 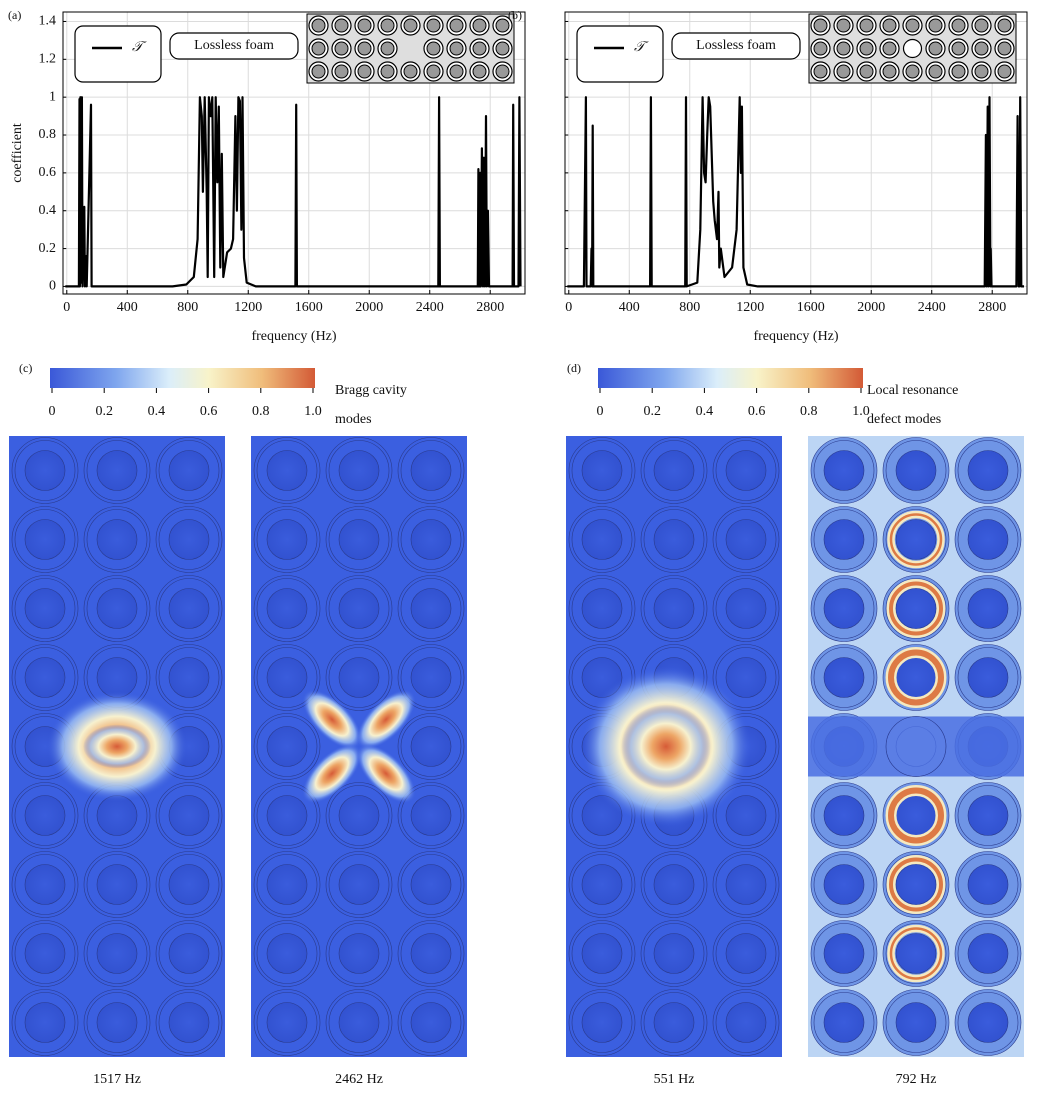 I want to click on x-tick-label: 1200, so click(x=750, y=307).